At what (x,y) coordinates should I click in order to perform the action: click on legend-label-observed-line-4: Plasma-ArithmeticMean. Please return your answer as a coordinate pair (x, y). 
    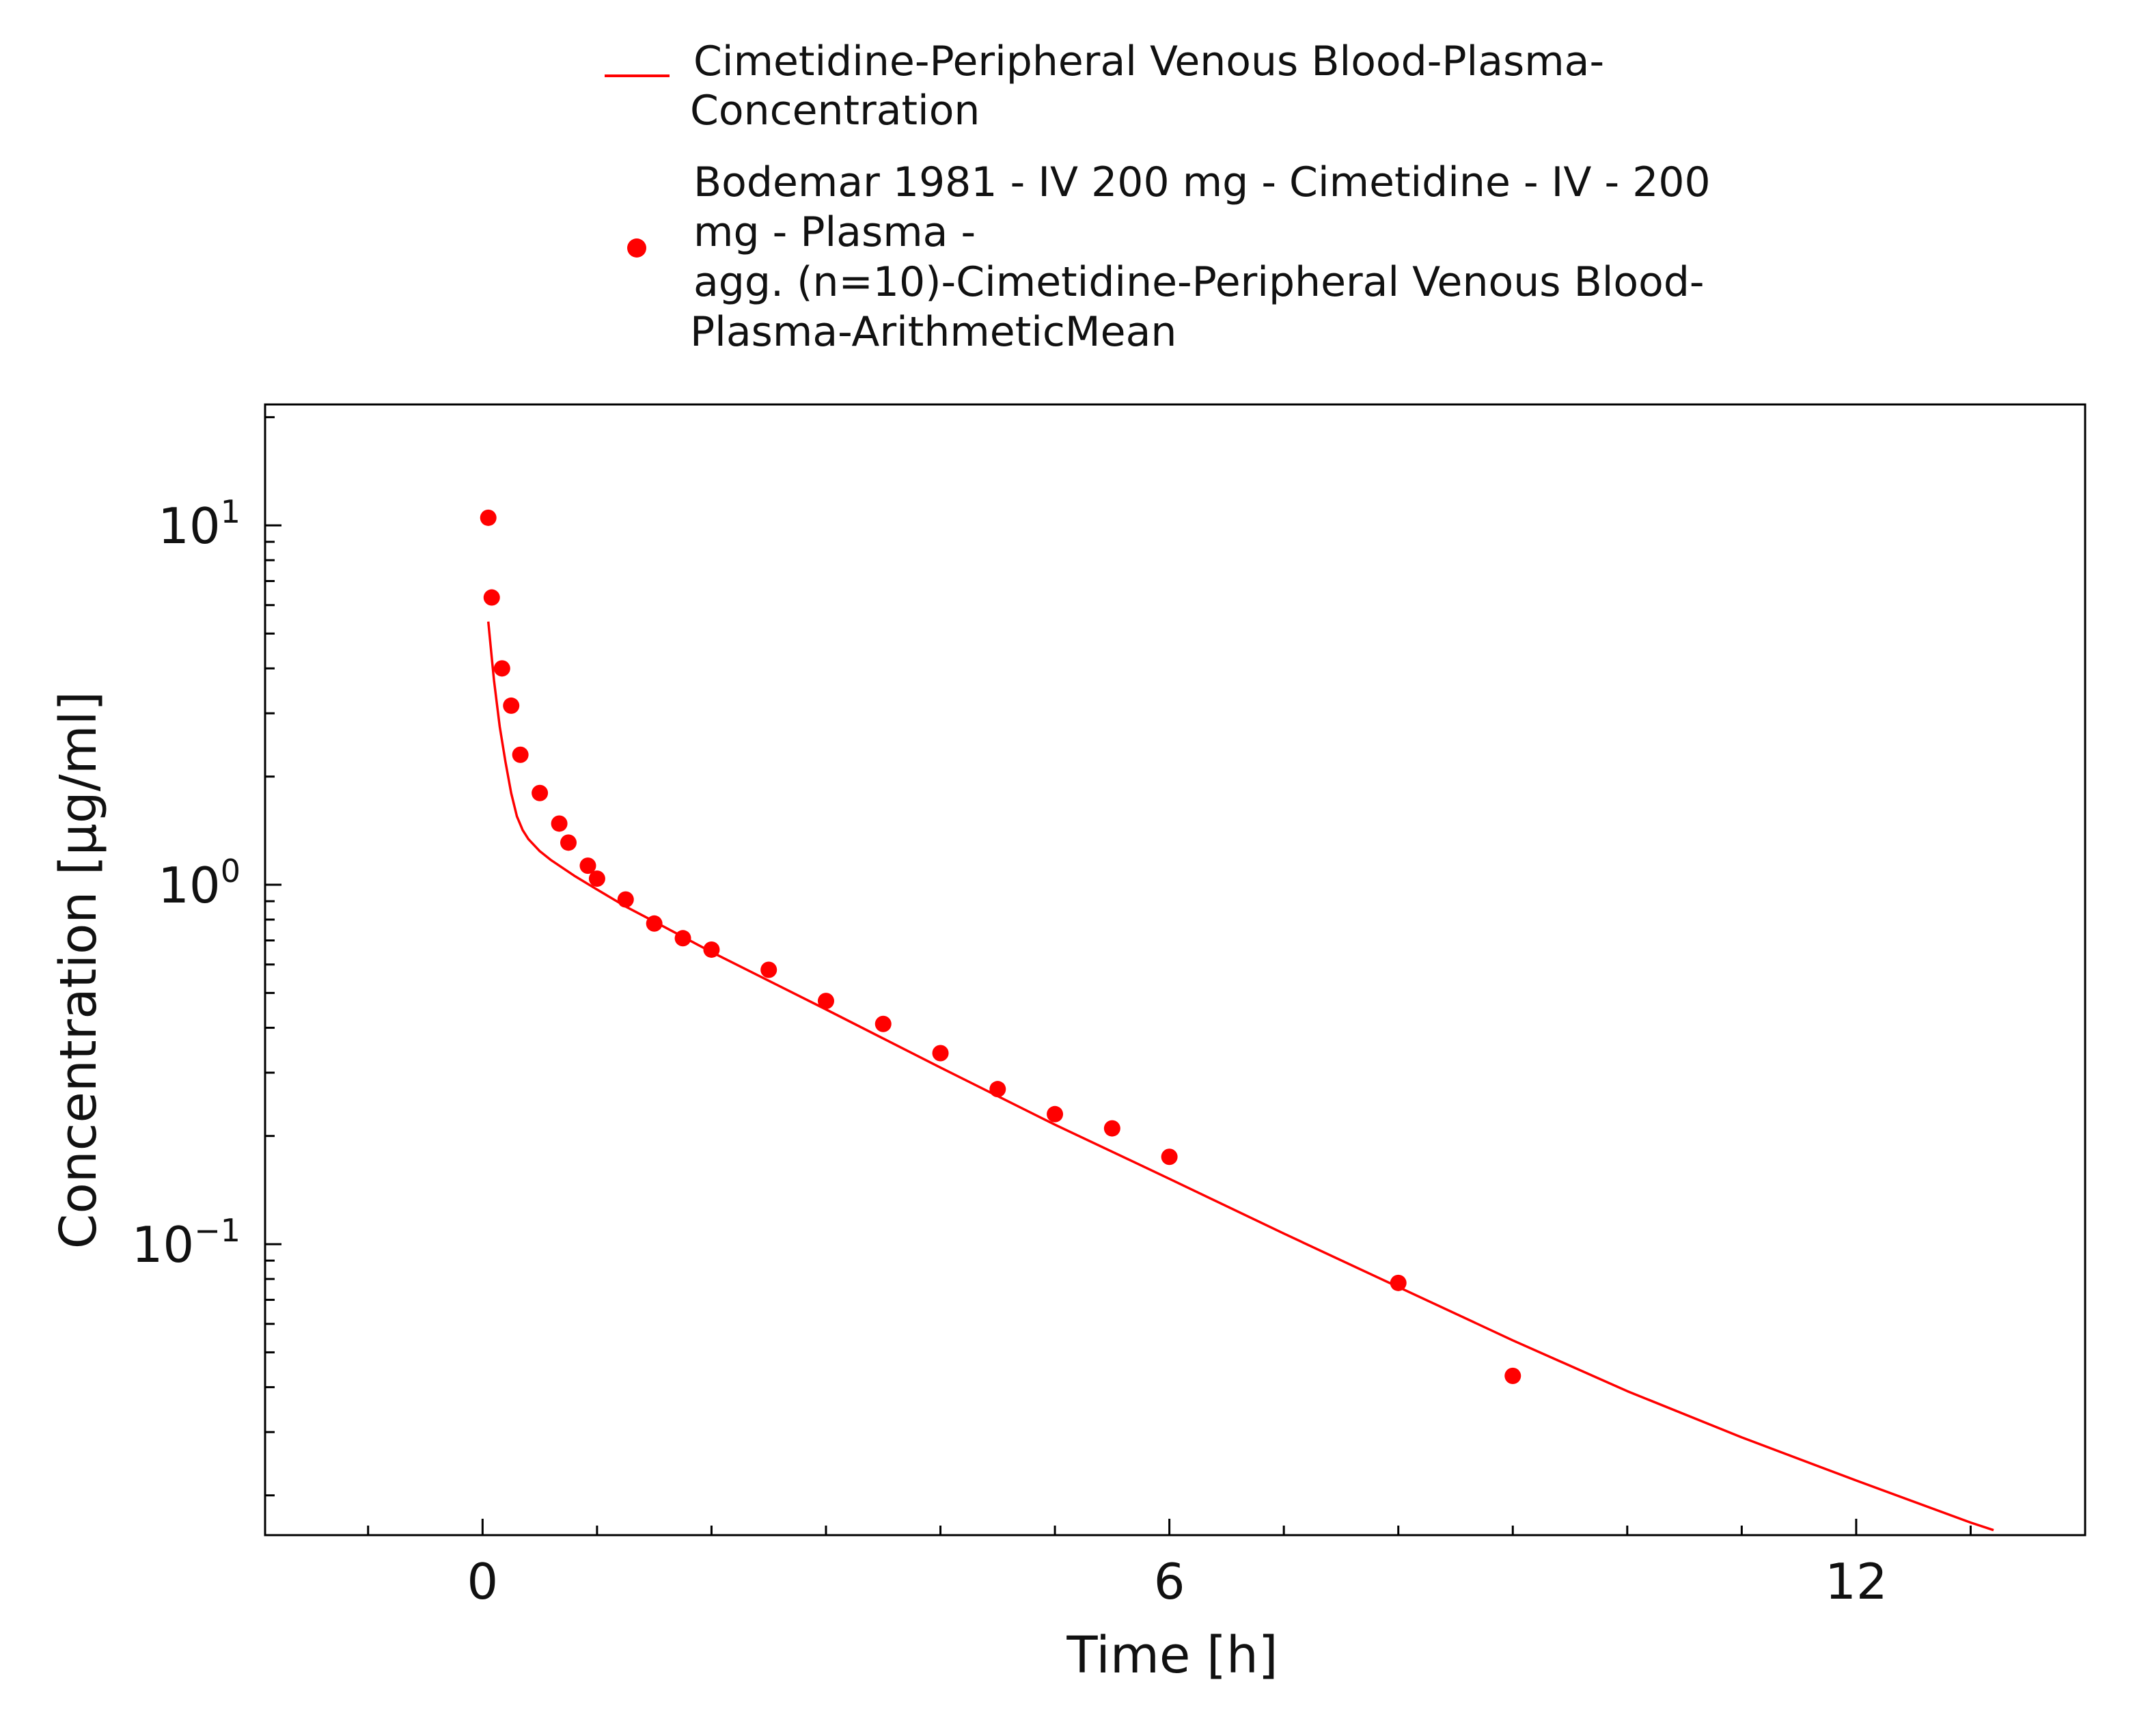
    Looking at the image, I should click on (933, 332).